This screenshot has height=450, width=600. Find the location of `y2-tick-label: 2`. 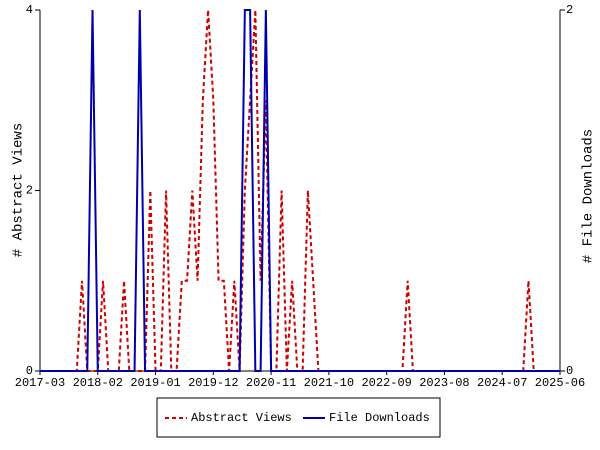

y2-tick-label: 2 is located at coordinates (569, 10).